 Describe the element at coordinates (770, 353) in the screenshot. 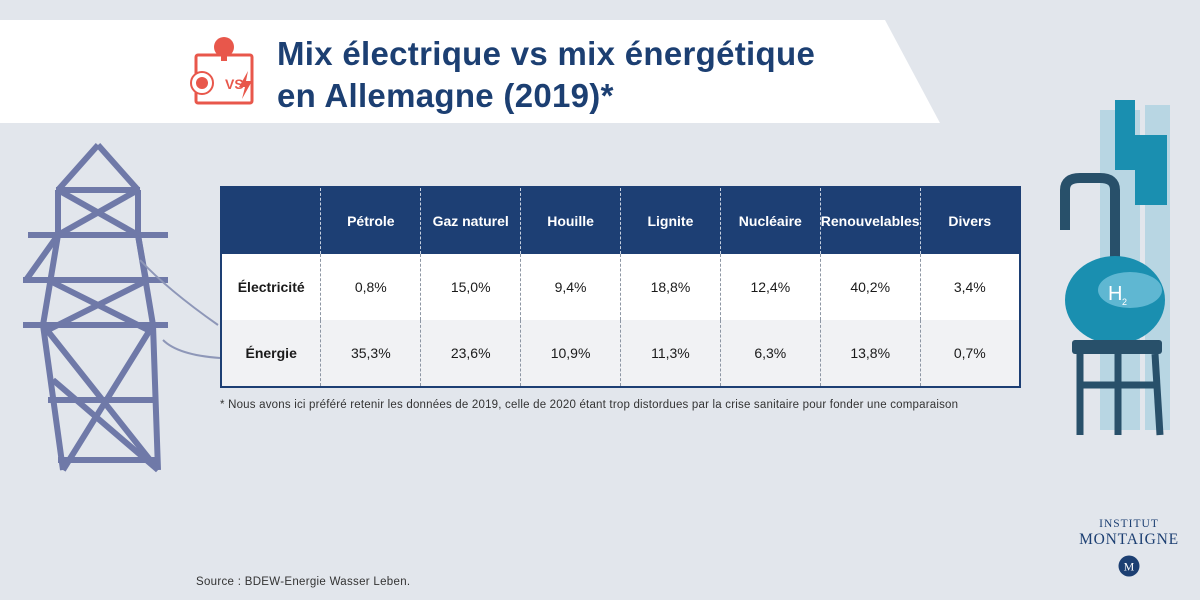

I see `table-cell: 6,3%` at that location.